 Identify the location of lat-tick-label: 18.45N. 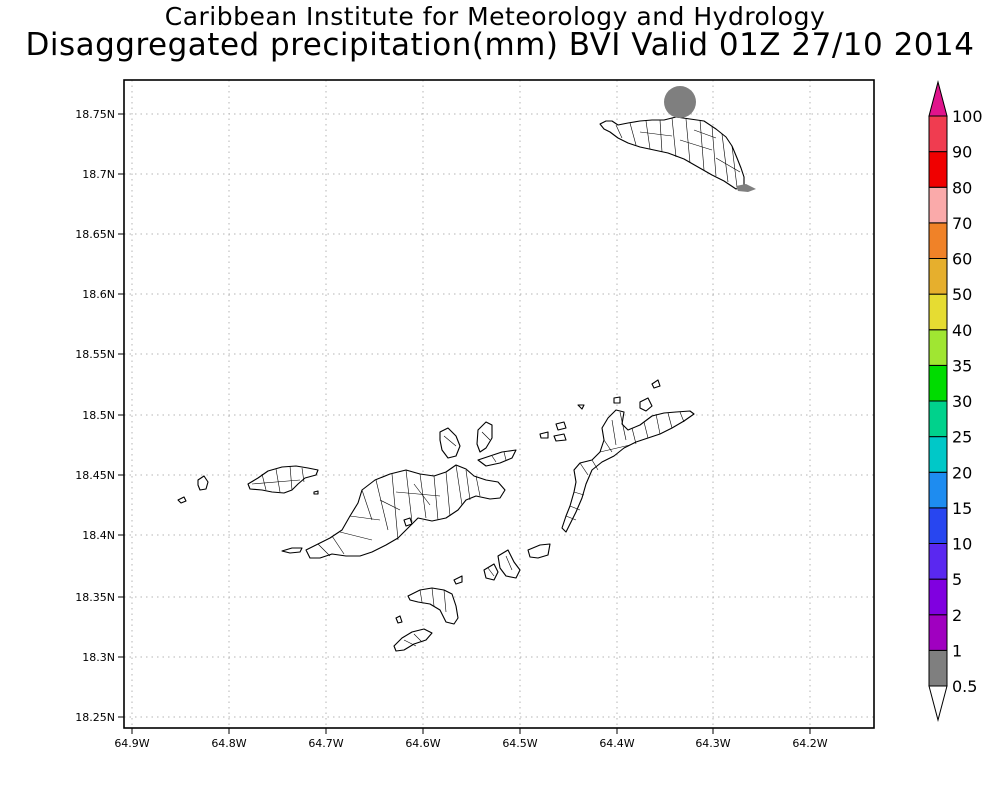
(95, 475).